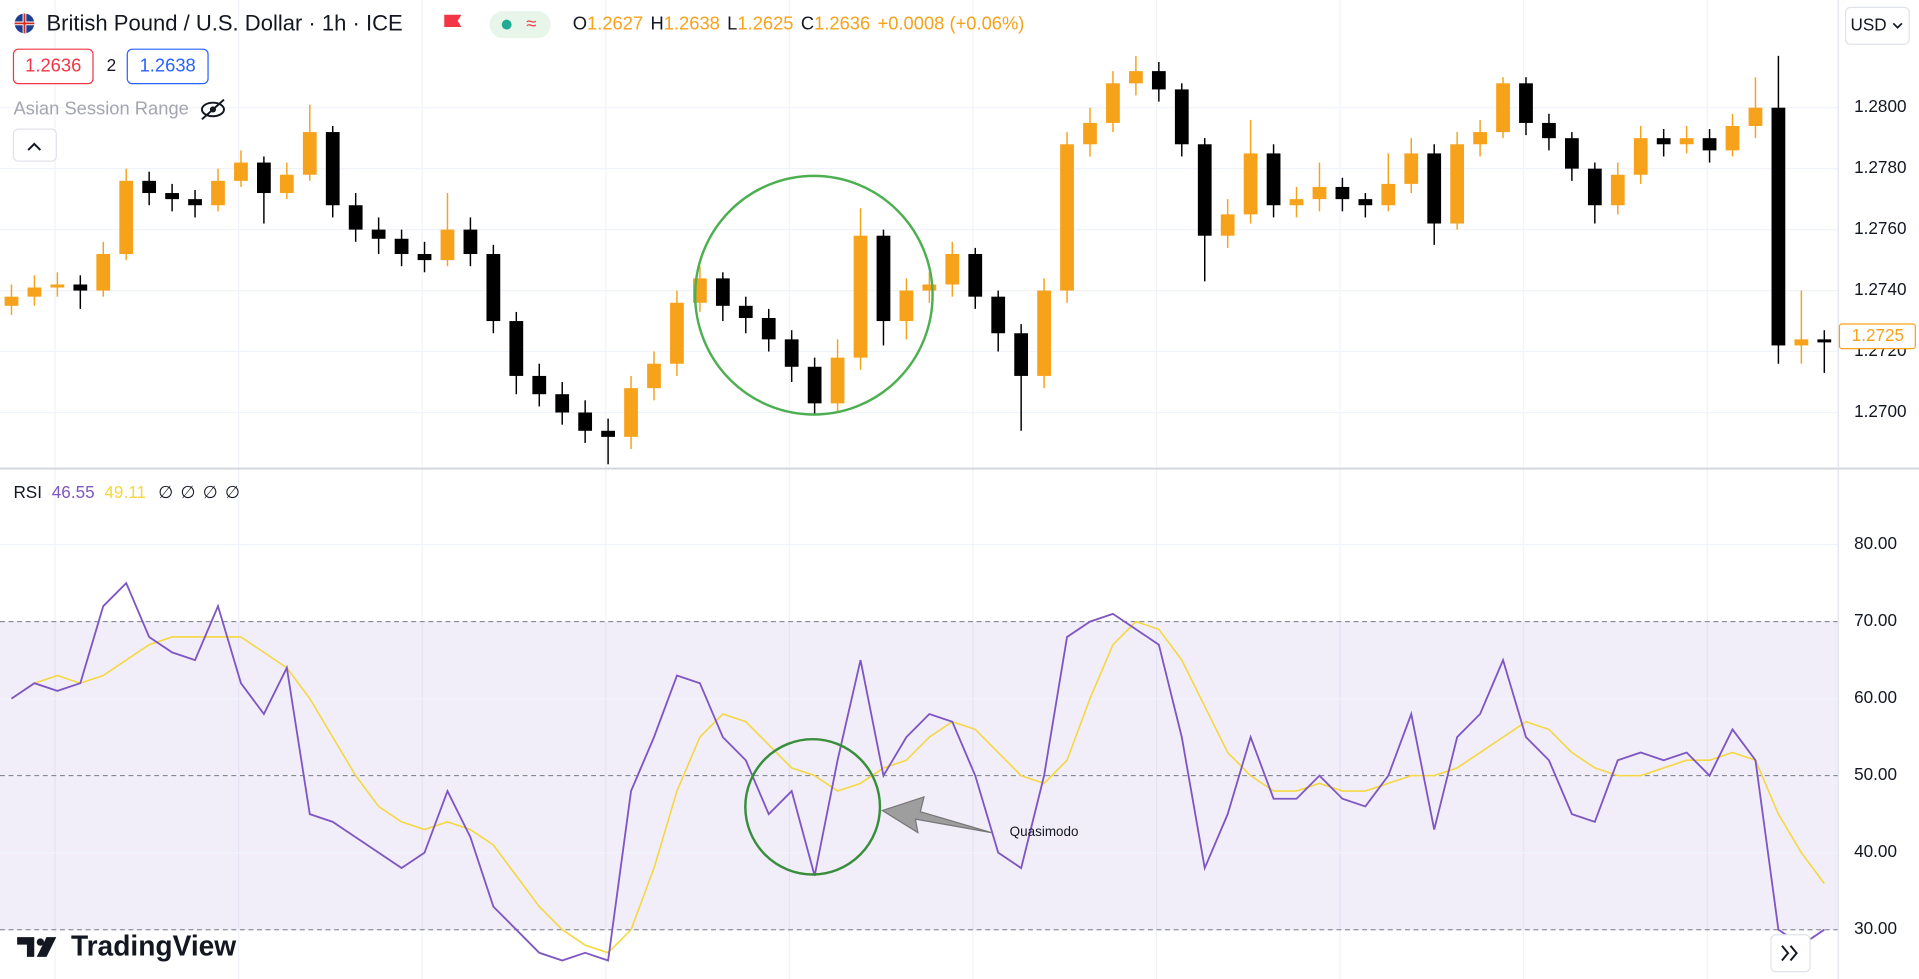  I want to click on ohlc-value: 1.2636, so click(842, 22).